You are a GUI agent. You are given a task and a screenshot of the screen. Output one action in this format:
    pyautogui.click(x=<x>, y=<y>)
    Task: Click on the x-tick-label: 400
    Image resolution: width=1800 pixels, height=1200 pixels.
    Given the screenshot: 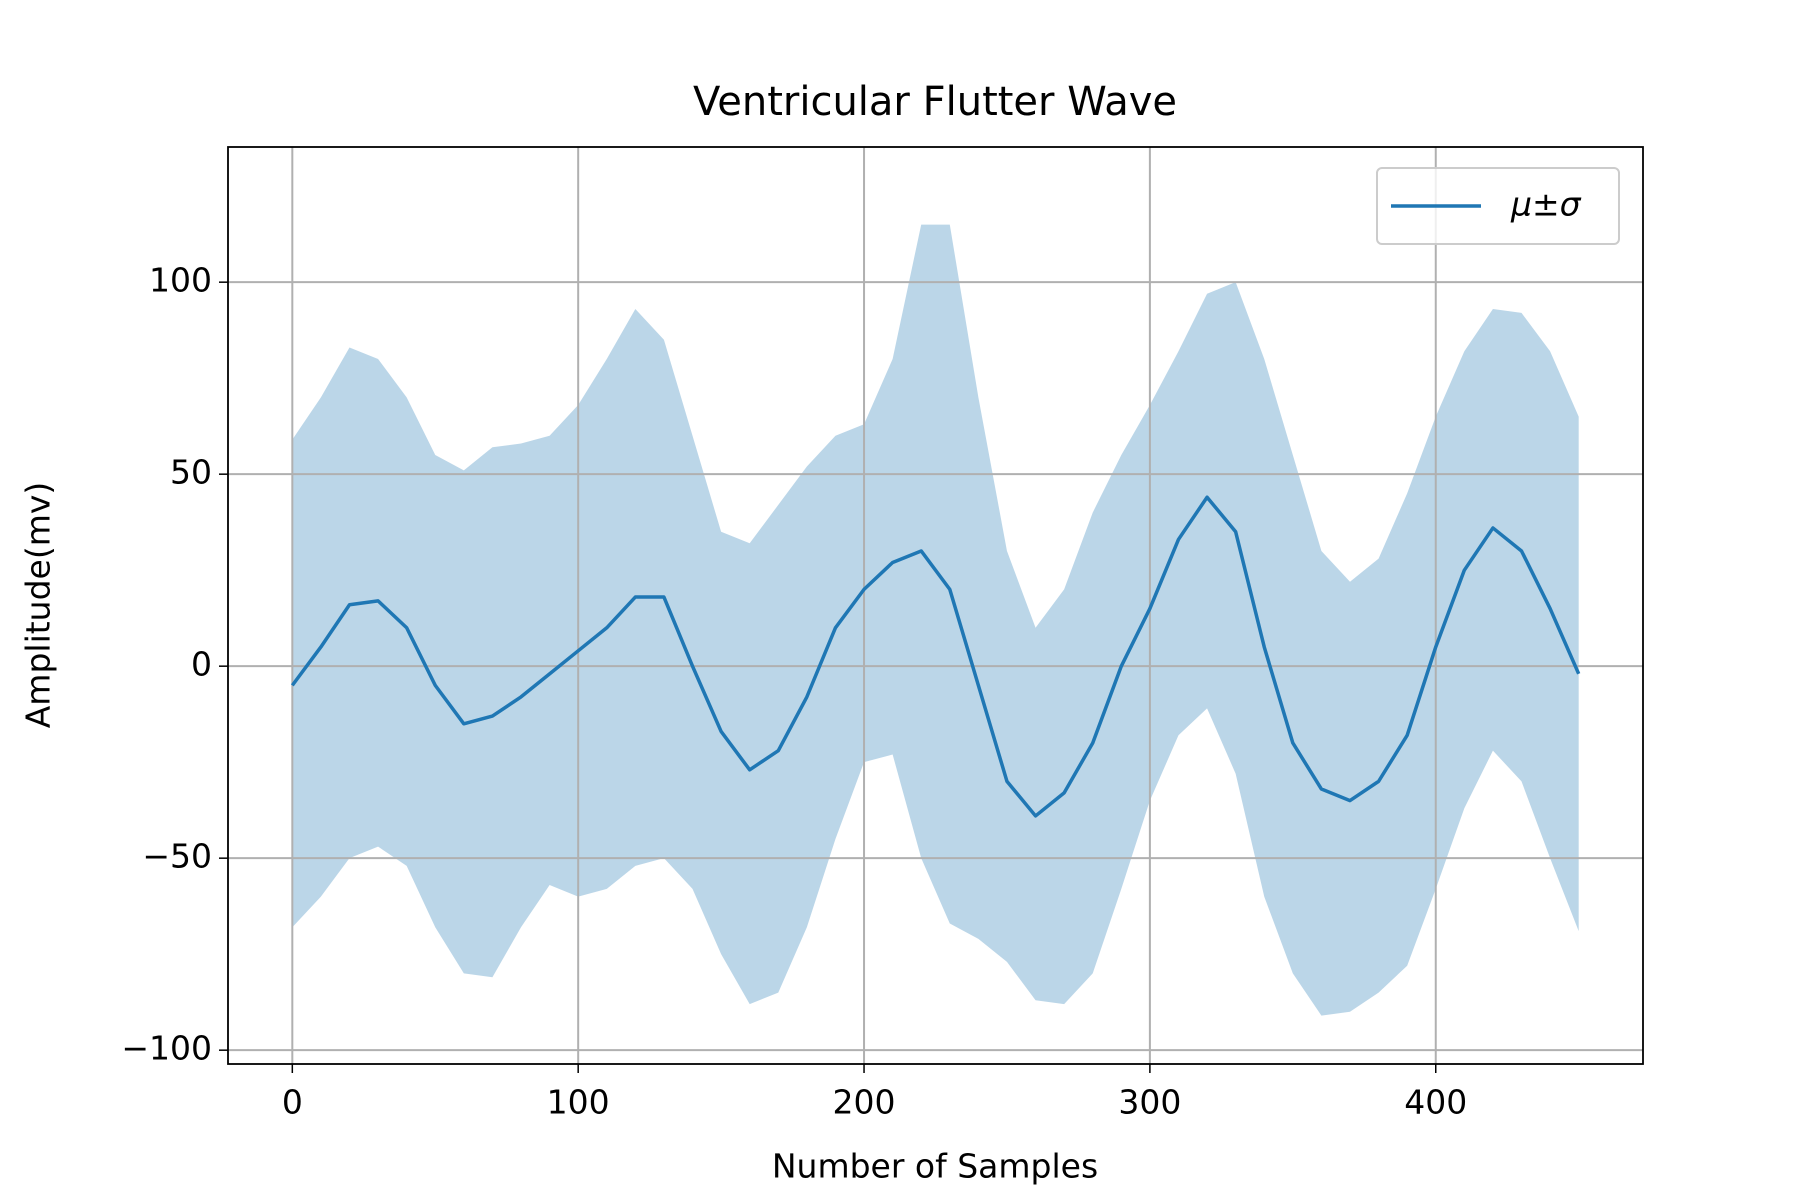 What is the action you would take?
    pyautogui.click(x=1435, y=1102)
    